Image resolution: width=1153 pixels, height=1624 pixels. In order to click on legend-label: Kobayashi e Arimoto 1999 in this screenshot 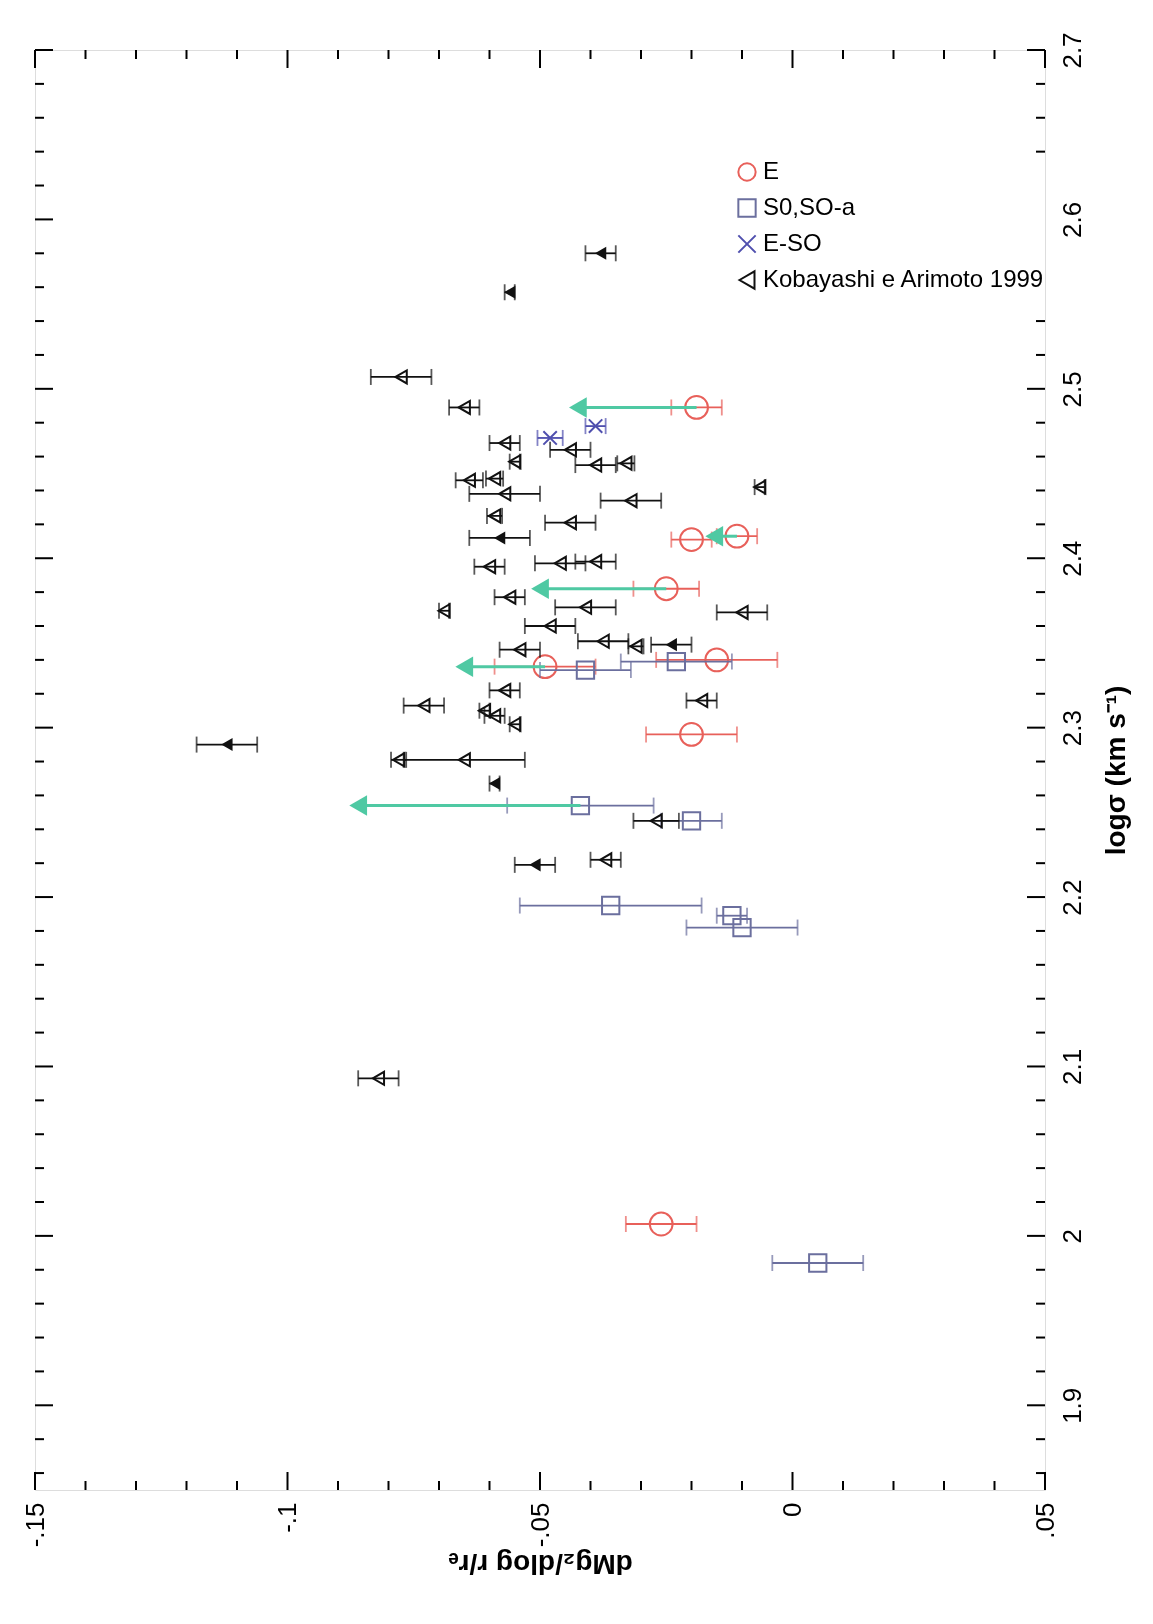, I will do `click(903, 278)`.